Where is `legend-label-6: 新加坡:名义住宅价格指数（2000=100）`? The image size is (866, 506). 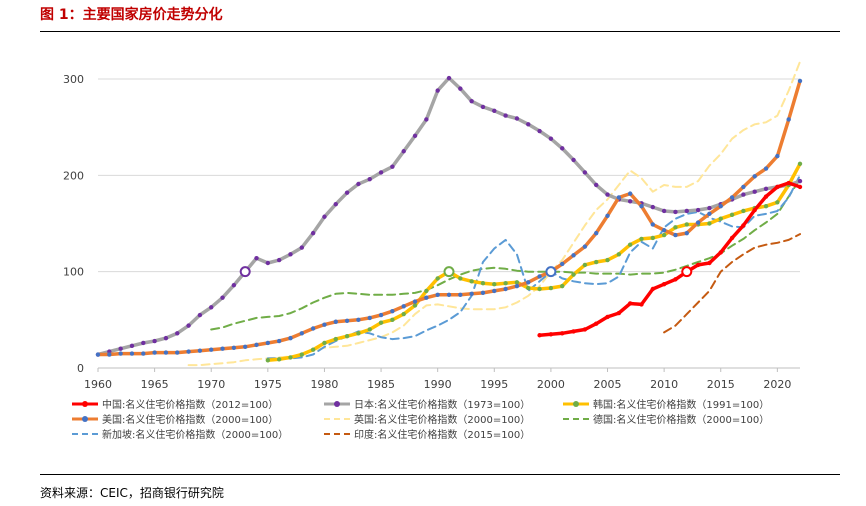
legend-label-6: 新加坡:名义住宅价格指数（2000=100） is located at coordinates (195, 434).